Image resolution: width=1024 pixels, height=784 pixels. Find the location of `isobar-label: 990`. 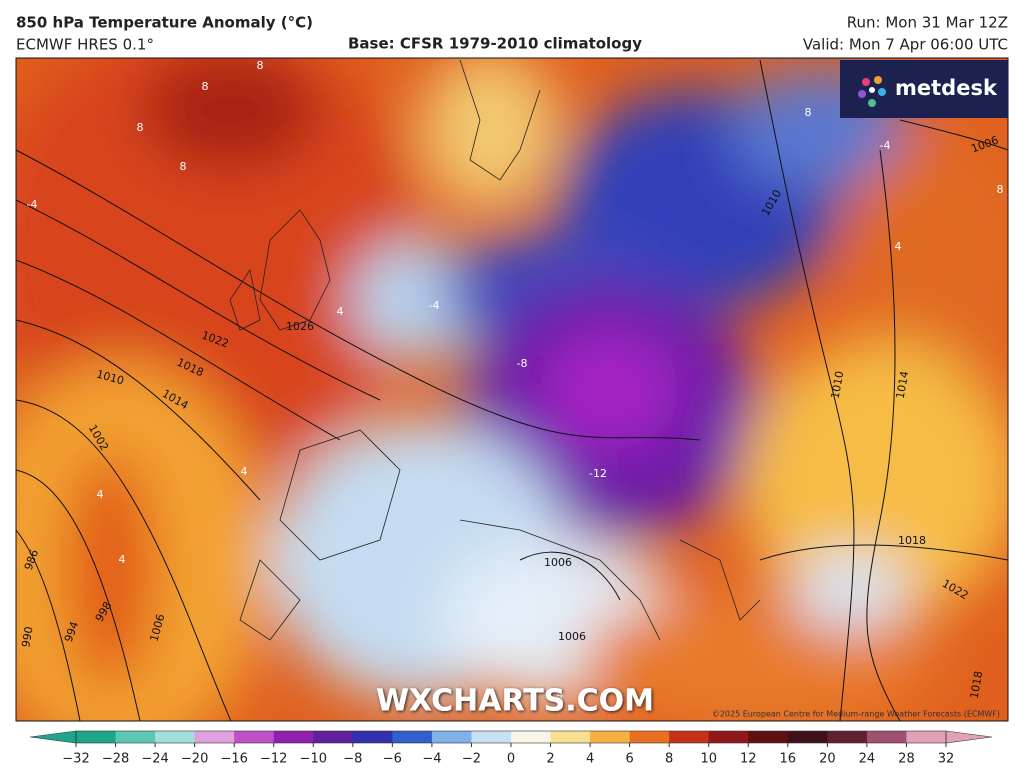

isobar-label: 990 is located at coordinates (27, 636).